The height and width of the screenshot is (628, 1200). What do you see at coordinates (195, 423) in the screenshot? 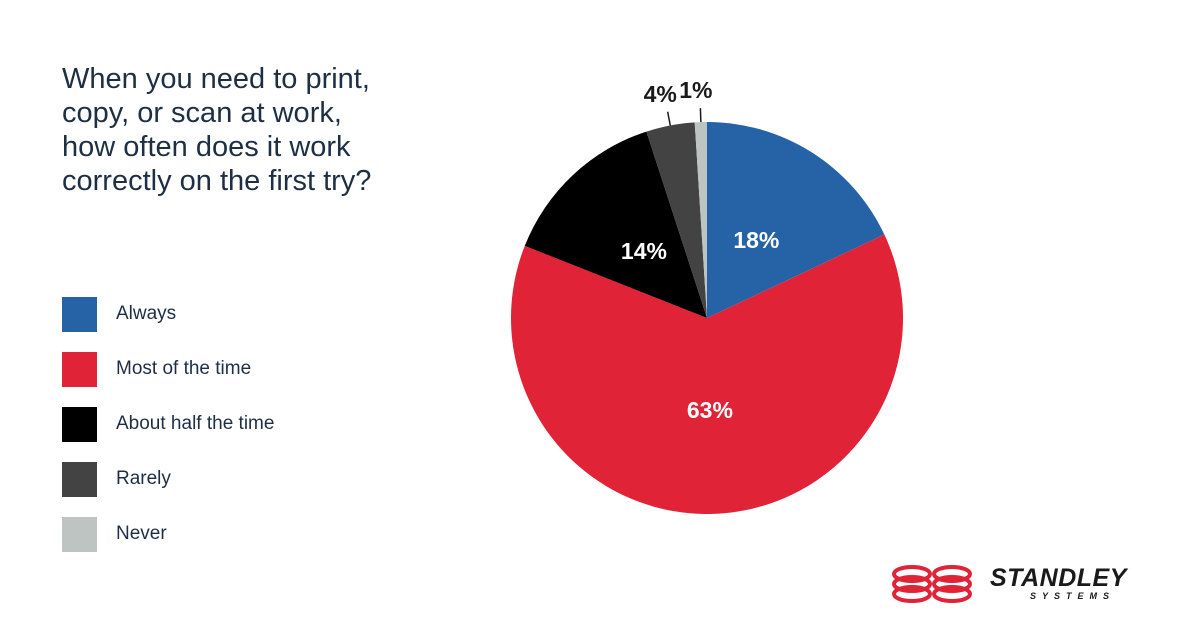
I see `legend-label-about-half-the-time: About half the time` at bounding box center [195, 423].